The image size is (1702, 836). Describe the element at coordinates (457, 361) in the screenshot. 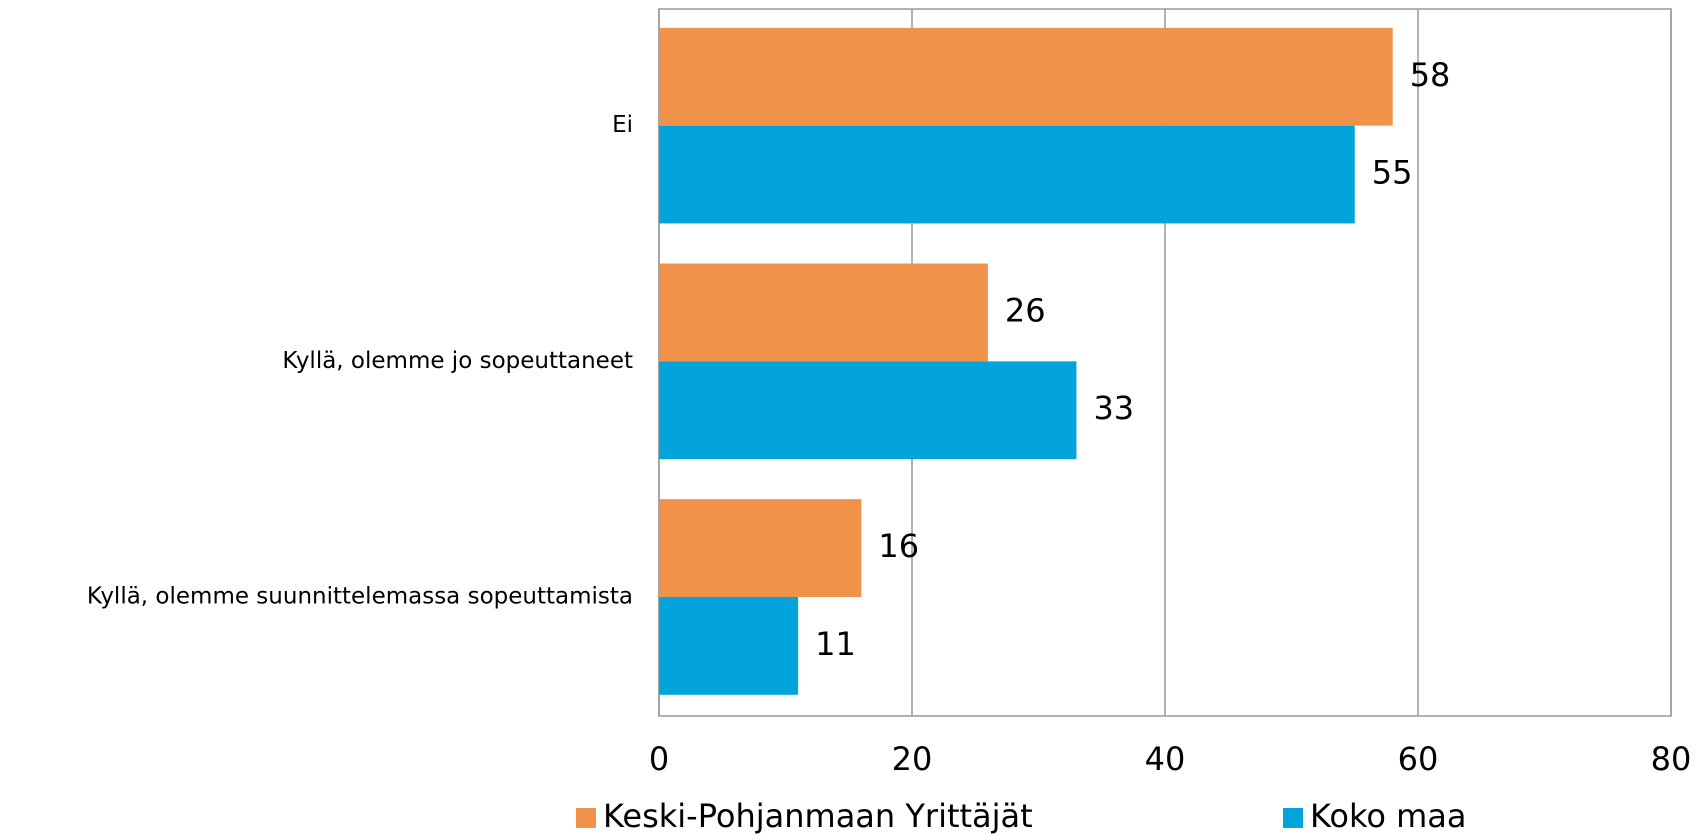

I see `category-label: Kyllä, olemme jo sopeuttaneet` at that location.